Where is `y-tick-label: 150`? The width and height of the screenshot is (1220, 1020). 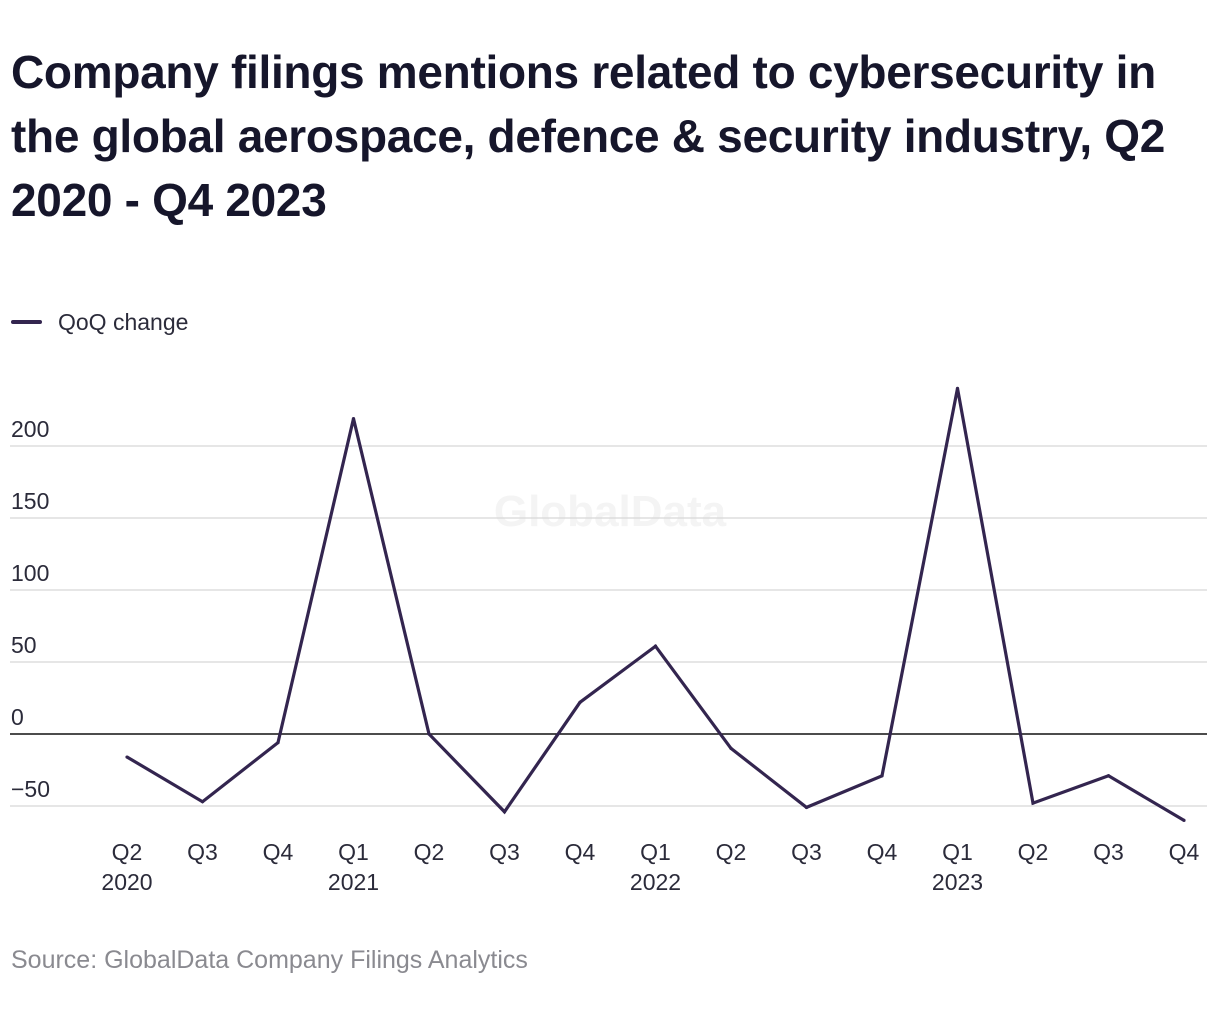 y-tick-label: 150 is located at coordinates (30, 501).